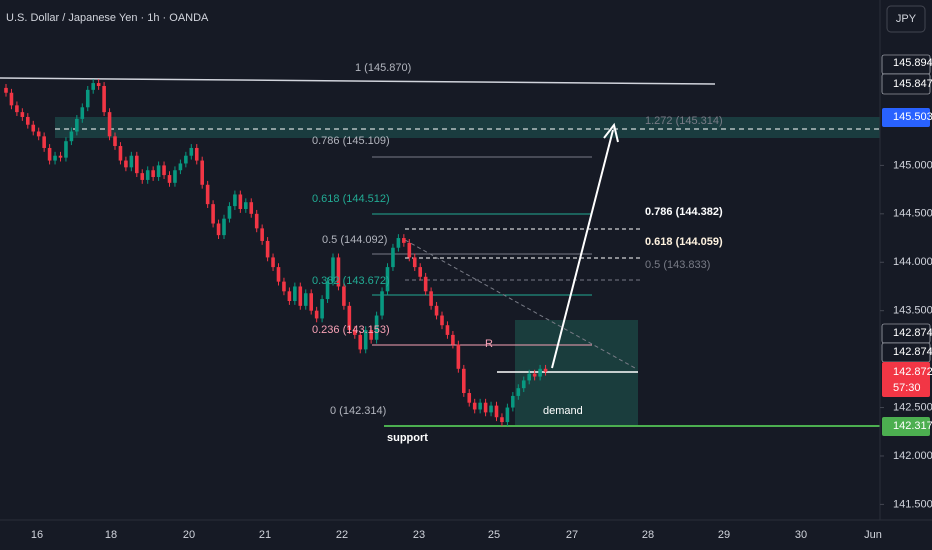 This screenshot has width=932, height=550. What do you see at coordinates (358, 81) in the screenshot?
I see `trend-line` at bounding box center [358, 81].